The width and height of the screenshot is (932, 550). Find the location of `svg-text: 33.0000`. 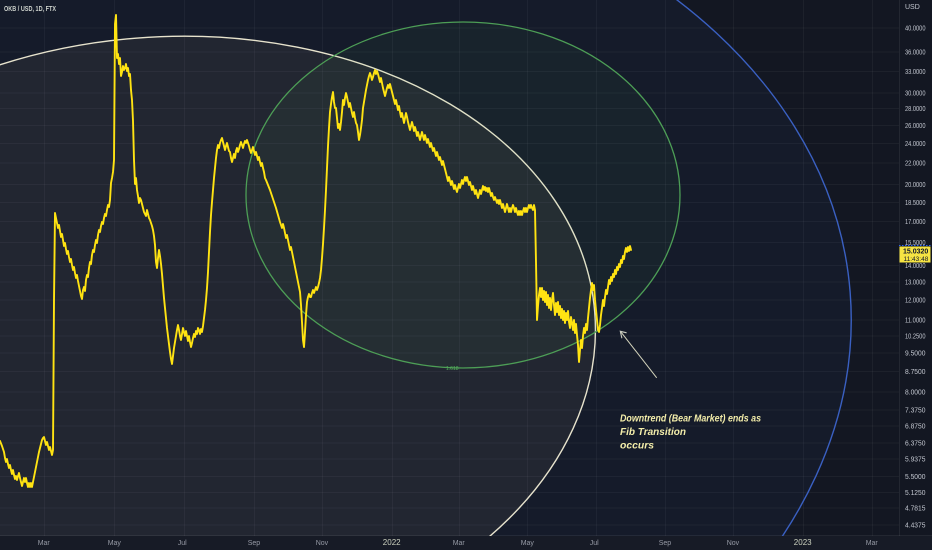

svg-text: 33.0000 is located at coordinates (915, 72).